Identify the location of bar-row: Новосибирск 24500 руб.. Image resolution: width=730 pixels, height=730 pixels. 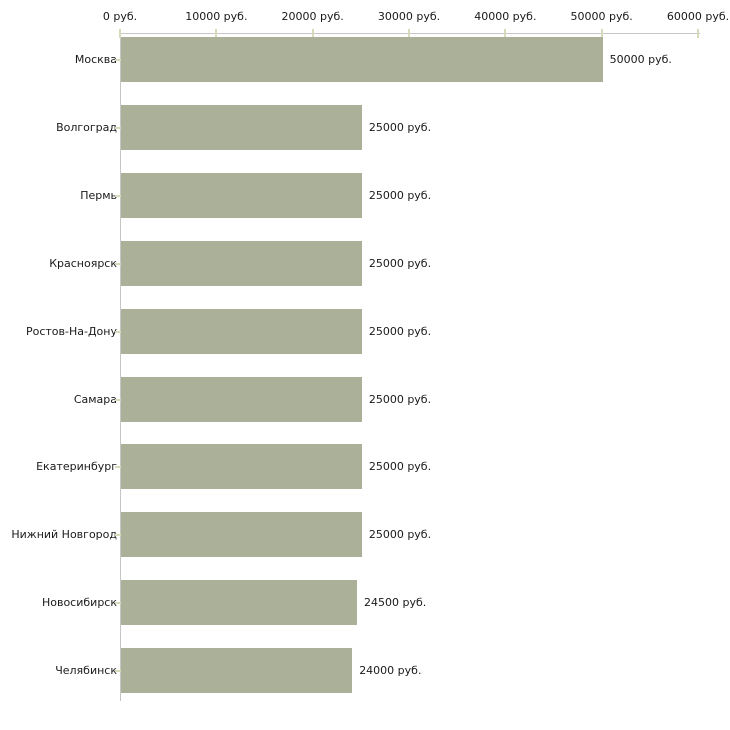
(365, 603).